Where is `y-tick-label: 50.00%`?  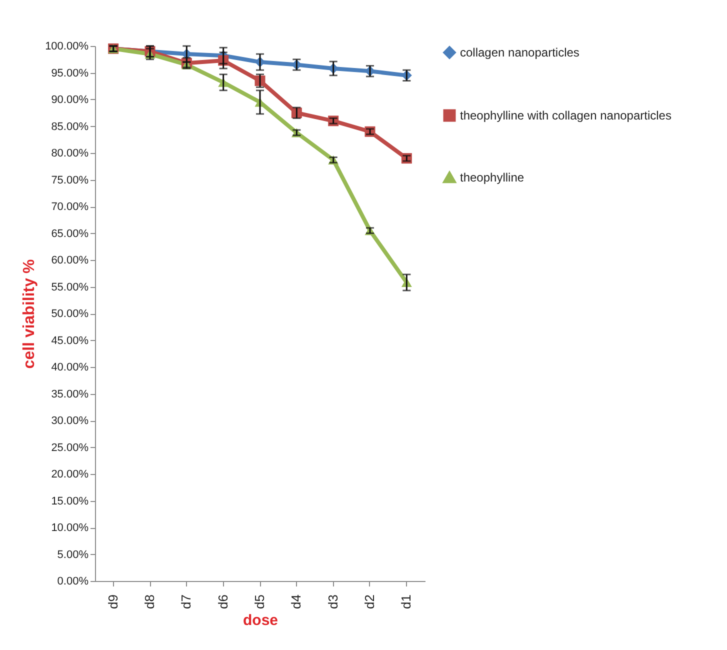 y-tick-label: 50.00% is located at coordinates (70, 314).